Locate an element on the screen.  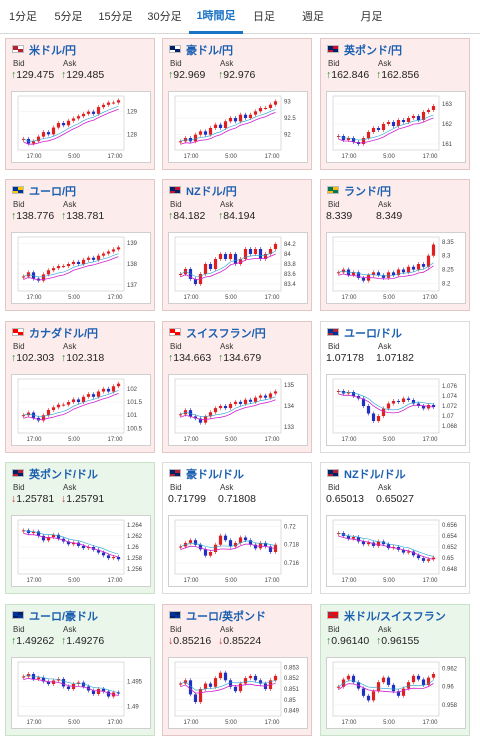
pair-name-link: 英ポンド/ドル is located at coordinates (64, 475).